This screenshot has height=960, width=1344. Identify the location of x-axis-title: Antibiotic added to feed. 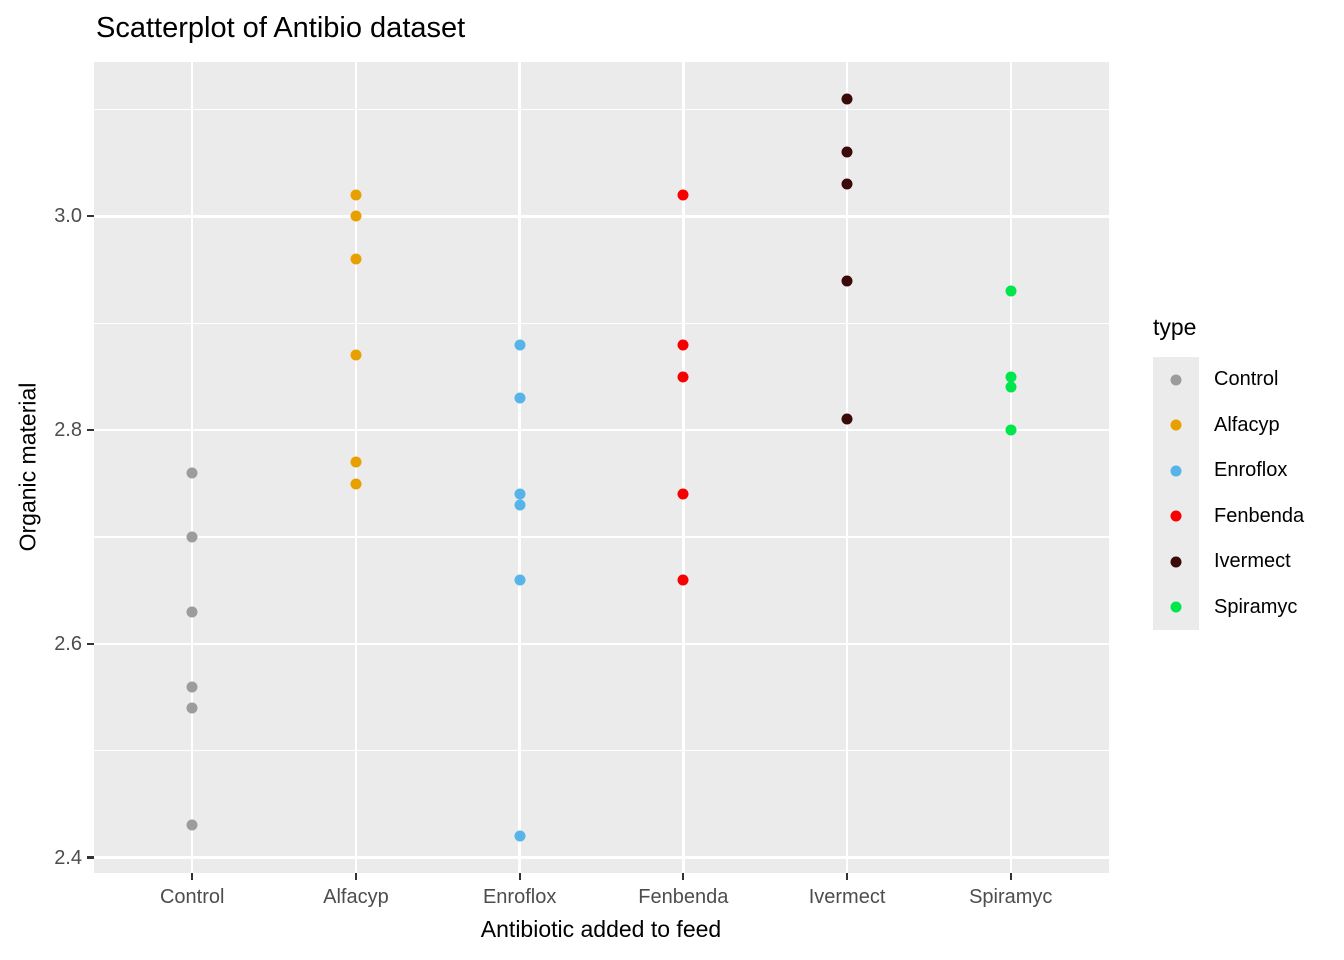
(601, 929).